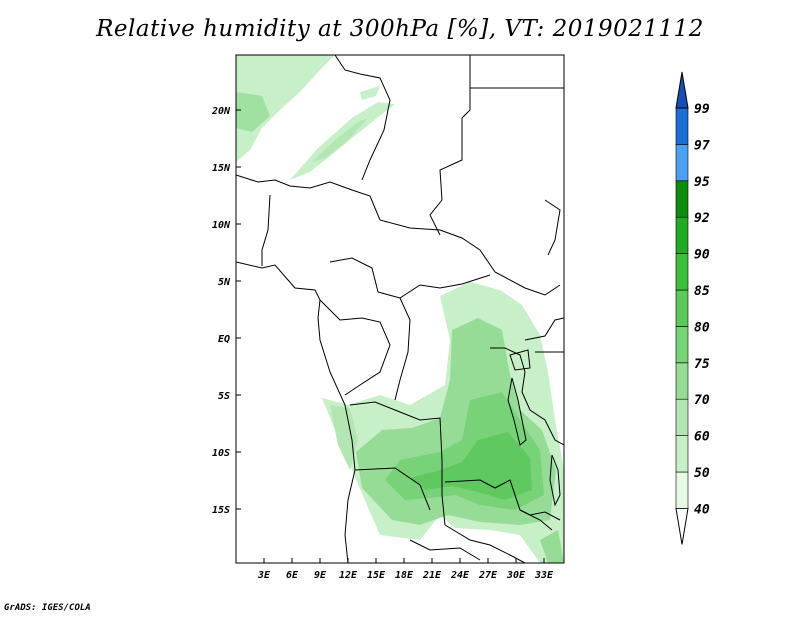 Image resolution: width=800 pixels, height=618 pixels. Describe the element at coordinates (221, 453) in the screenshot. I see `lat-label: 10S` at that location.